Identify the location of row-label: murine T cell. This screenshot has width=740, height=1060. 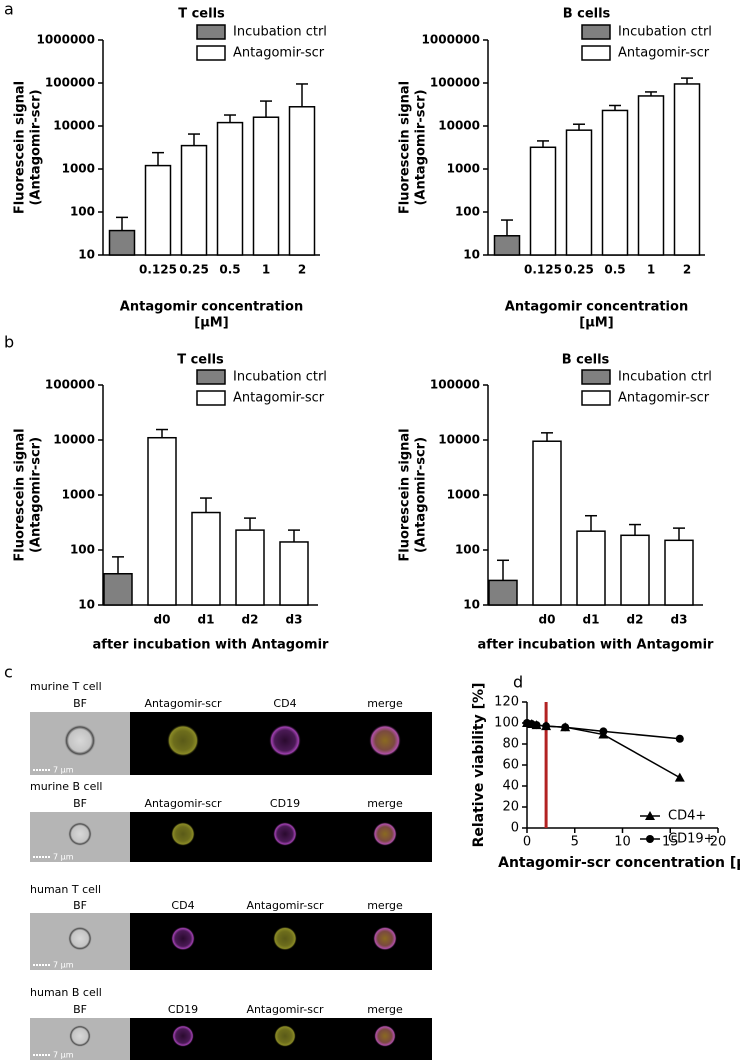
(66, 686).